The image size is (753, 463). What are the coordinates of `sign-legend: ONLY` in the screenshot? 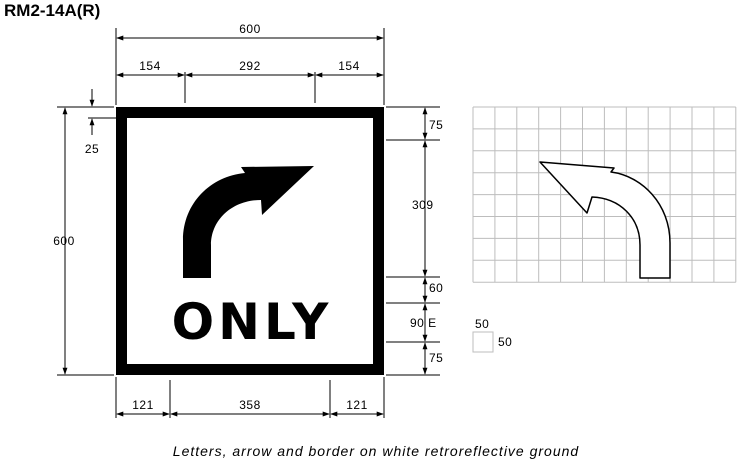 It's located at (252, 322).